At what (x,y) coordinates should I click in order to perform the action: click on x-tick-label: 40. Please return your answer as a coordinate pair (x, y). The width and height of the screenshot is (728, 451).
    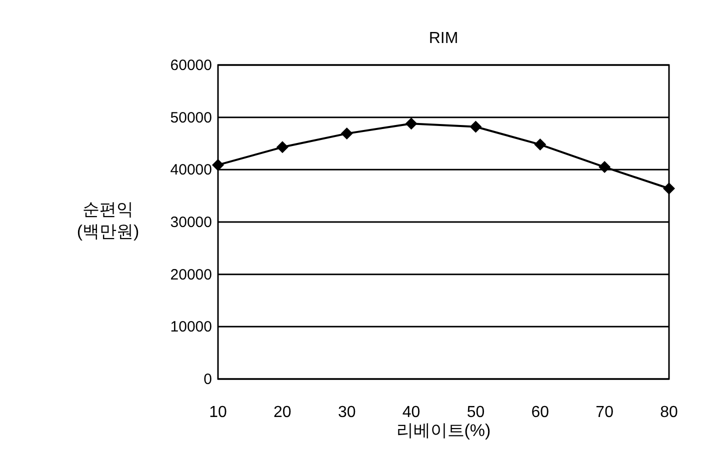
    Looking at the image, I should click on (411, 412).